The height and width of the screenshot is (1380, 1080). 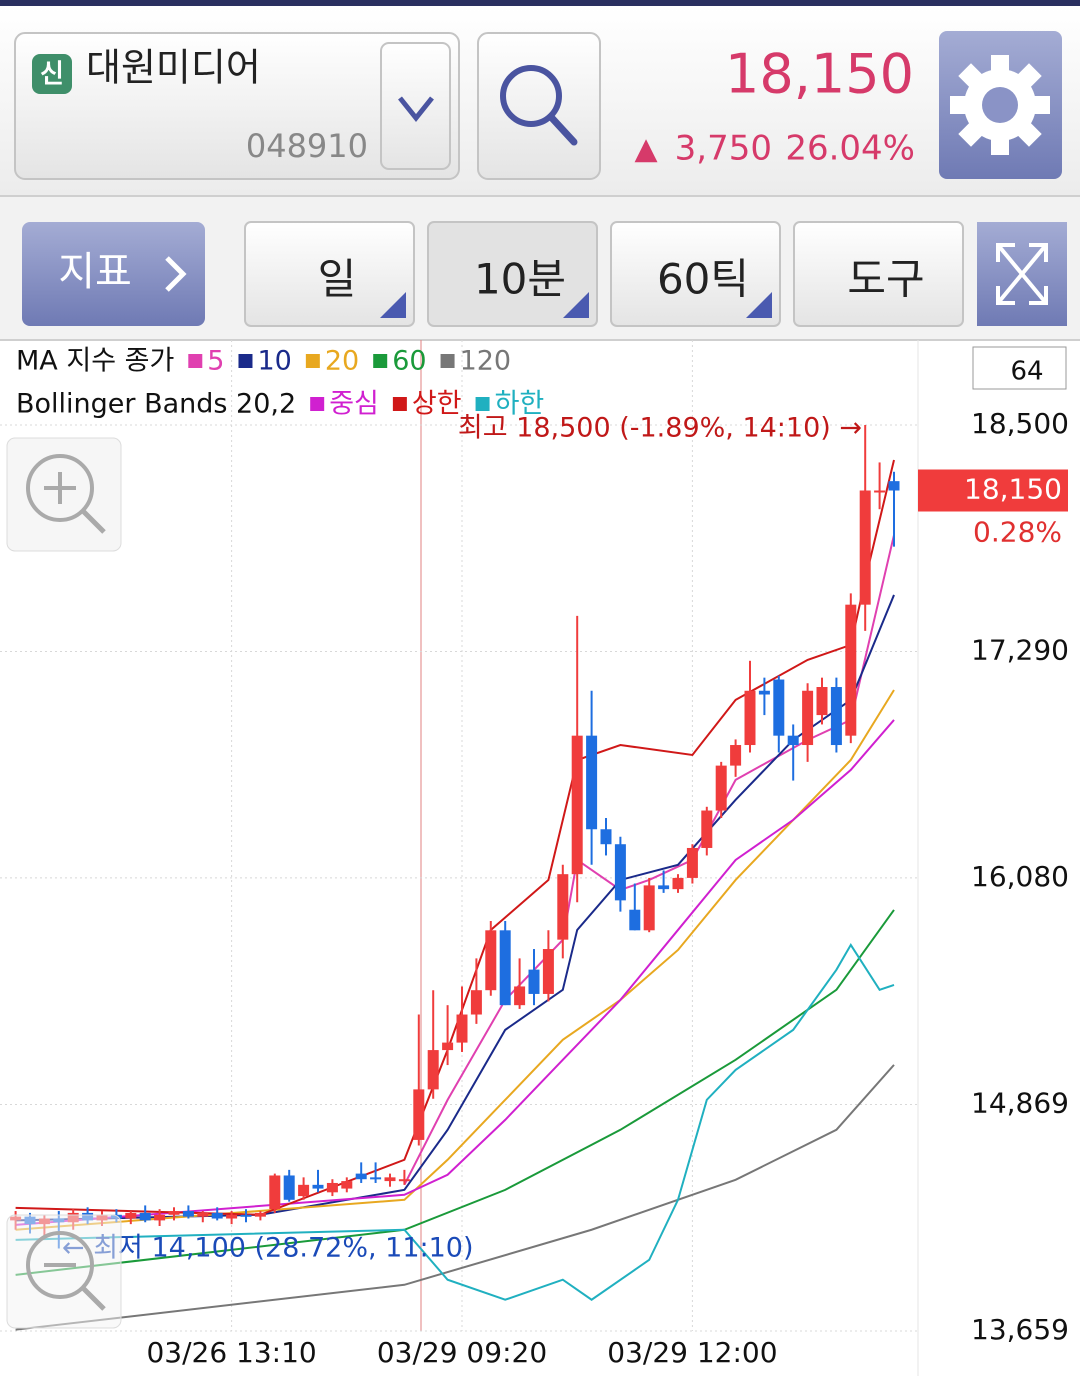 What do you see at coordinates (1020, 1329) in the screenshot?
I see `y-tick-label: 13,659` at bounding box center [1020, 1329].